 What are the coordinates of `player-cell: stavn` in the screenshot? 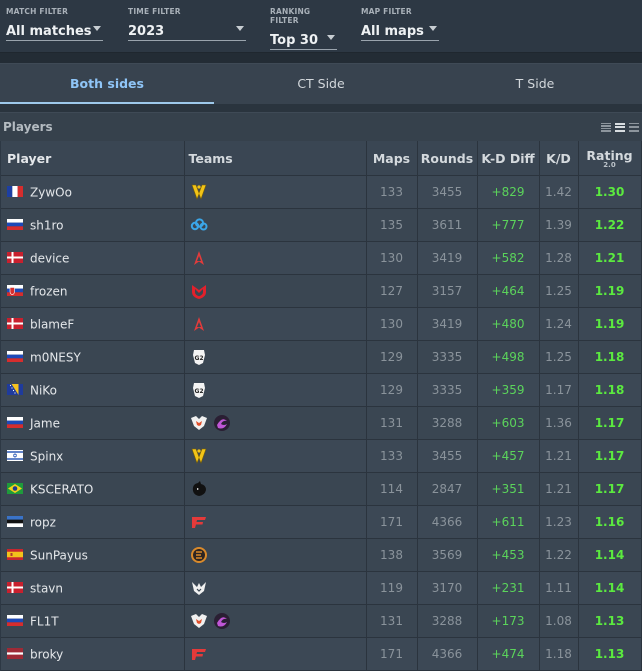 It's located at (93, 588).